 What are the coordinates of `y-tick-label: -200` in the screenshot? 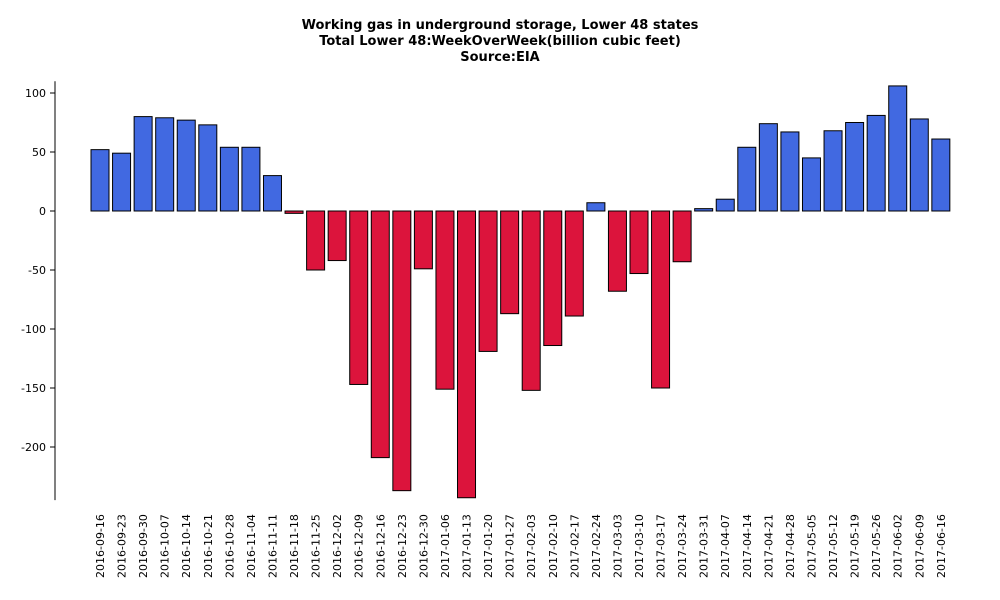 It's located at (33, 447).